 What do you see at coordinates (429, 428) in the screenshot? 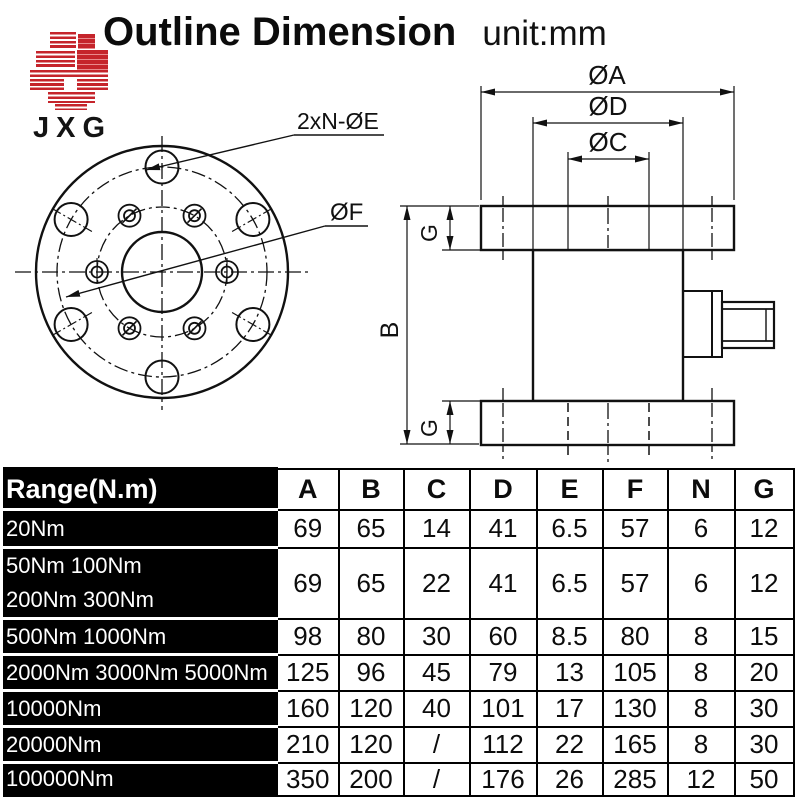
I see `label-g-bottom: G` at bounding box center [429, 428].